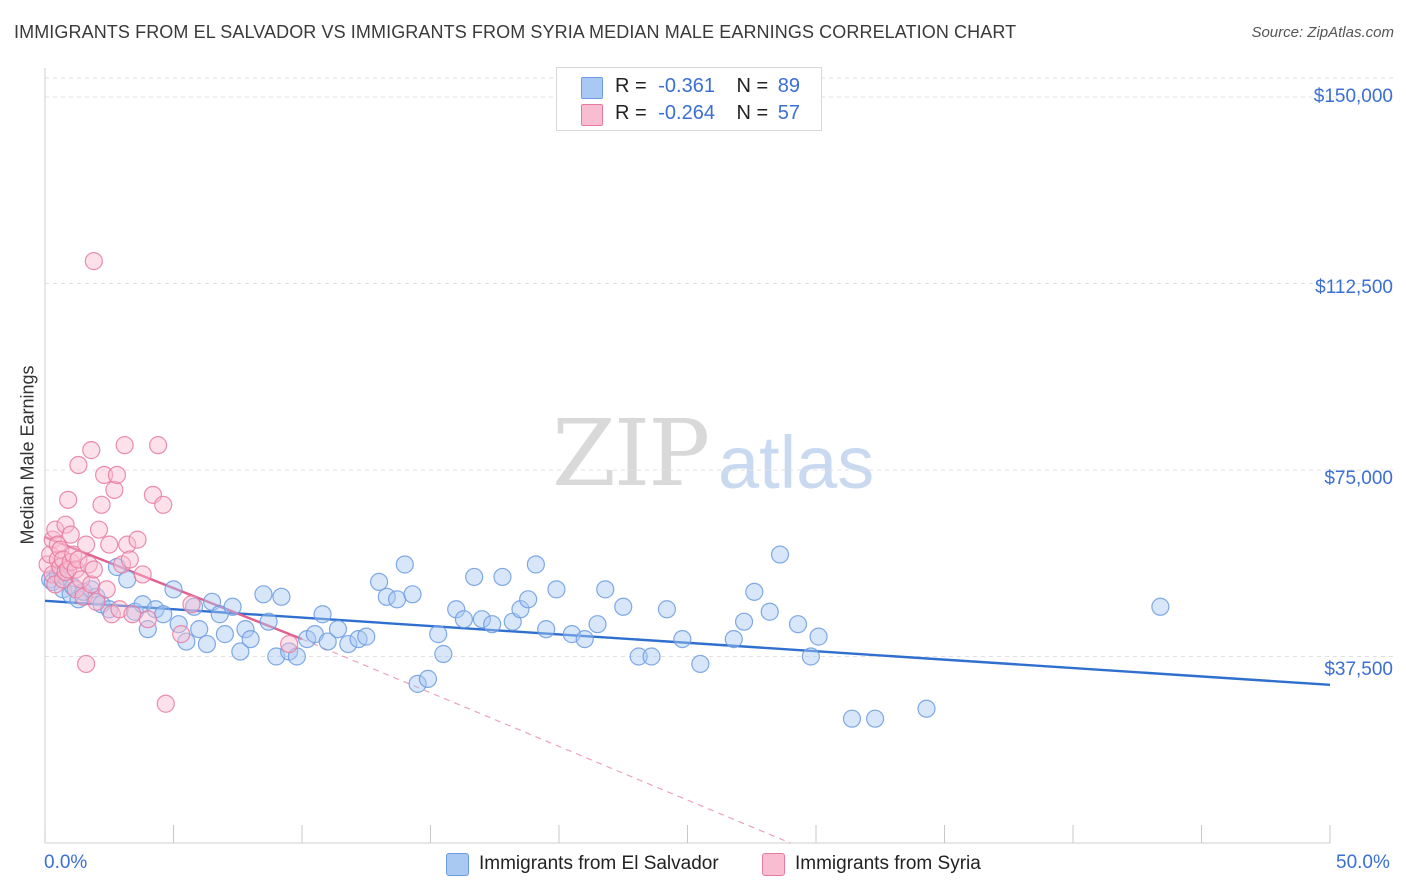  What do you see at coordinates (686, 86) in the screenshot?
I see `r-value: -0.361` at bounding box center [686, 86].